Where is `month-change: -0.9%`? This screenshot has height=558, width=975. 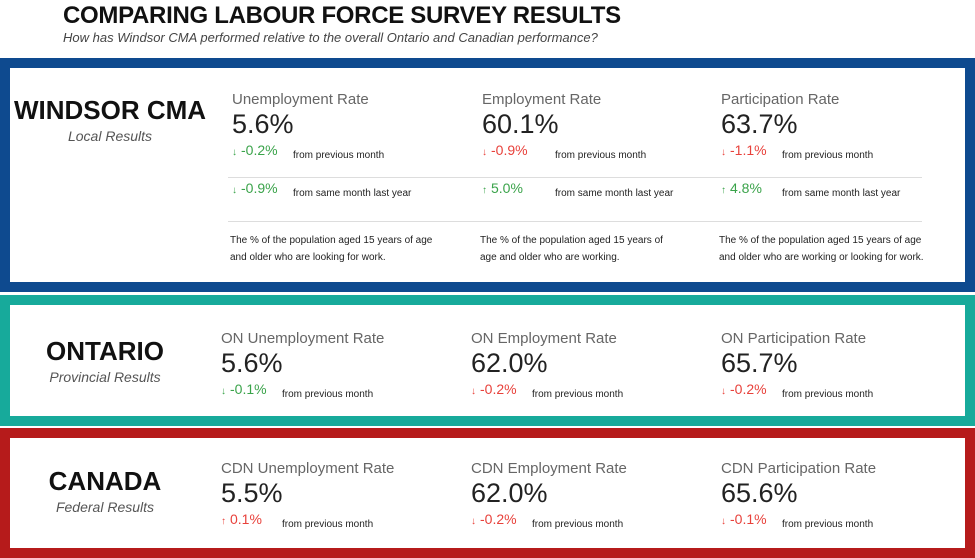
month-change: -0.9% is located at coordinates (509, 150).